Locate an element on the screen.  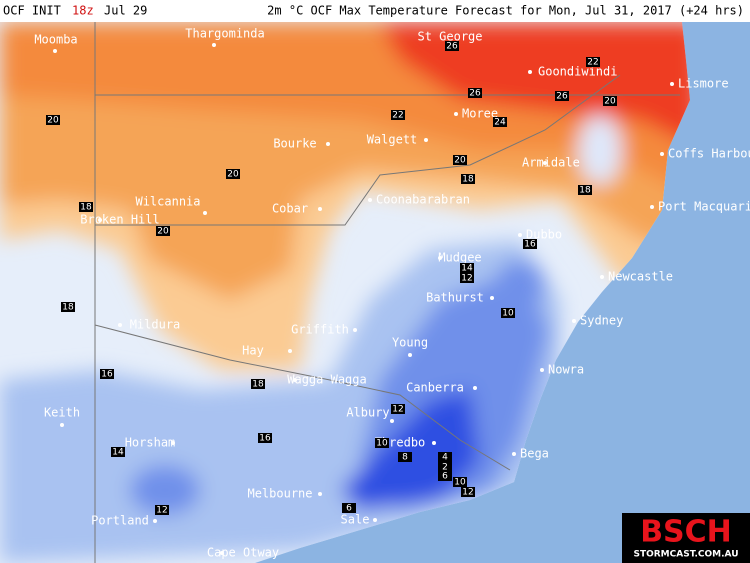
place-label: Moree is located at coordinates (480, 114).